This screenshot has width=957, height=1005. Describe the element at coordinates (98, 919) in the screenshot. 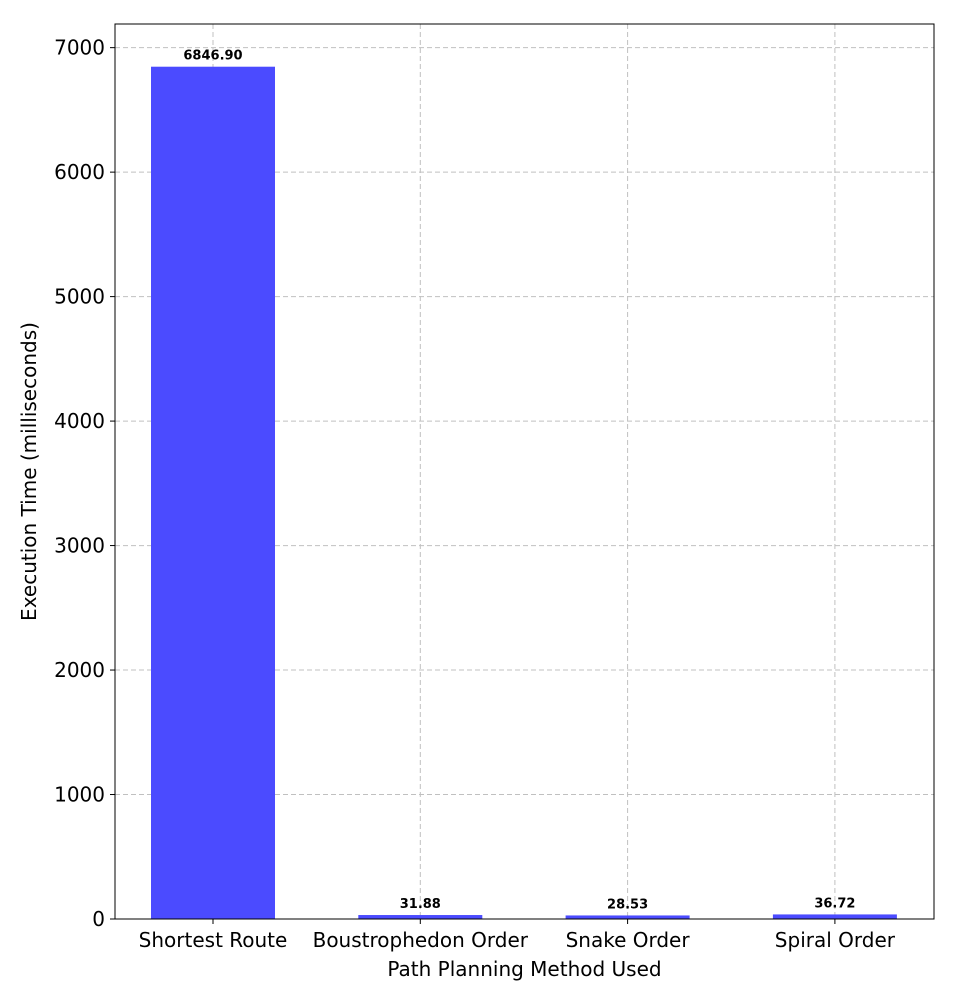

I see `y-tick-label: 0` at that location.